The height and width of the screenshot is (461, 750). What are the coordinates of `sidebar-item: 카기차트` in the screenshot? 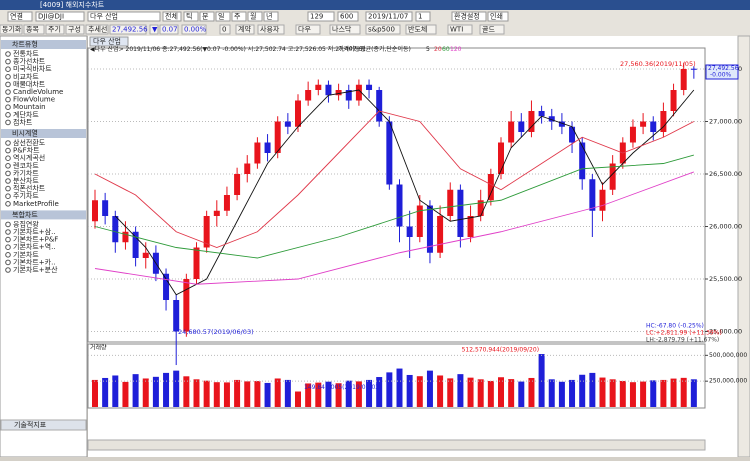 It's located at (26, 172).